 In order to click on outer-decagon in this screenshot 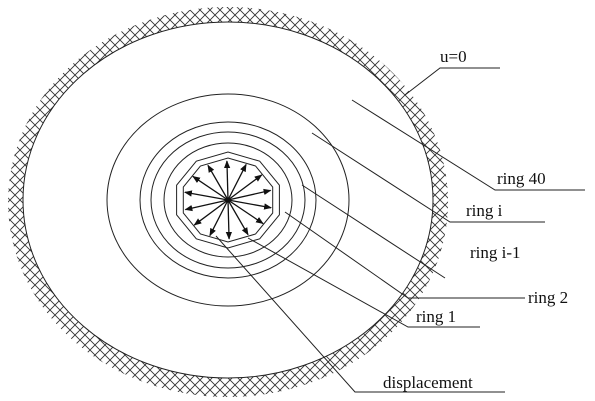, I will do `click(228, 200)`.